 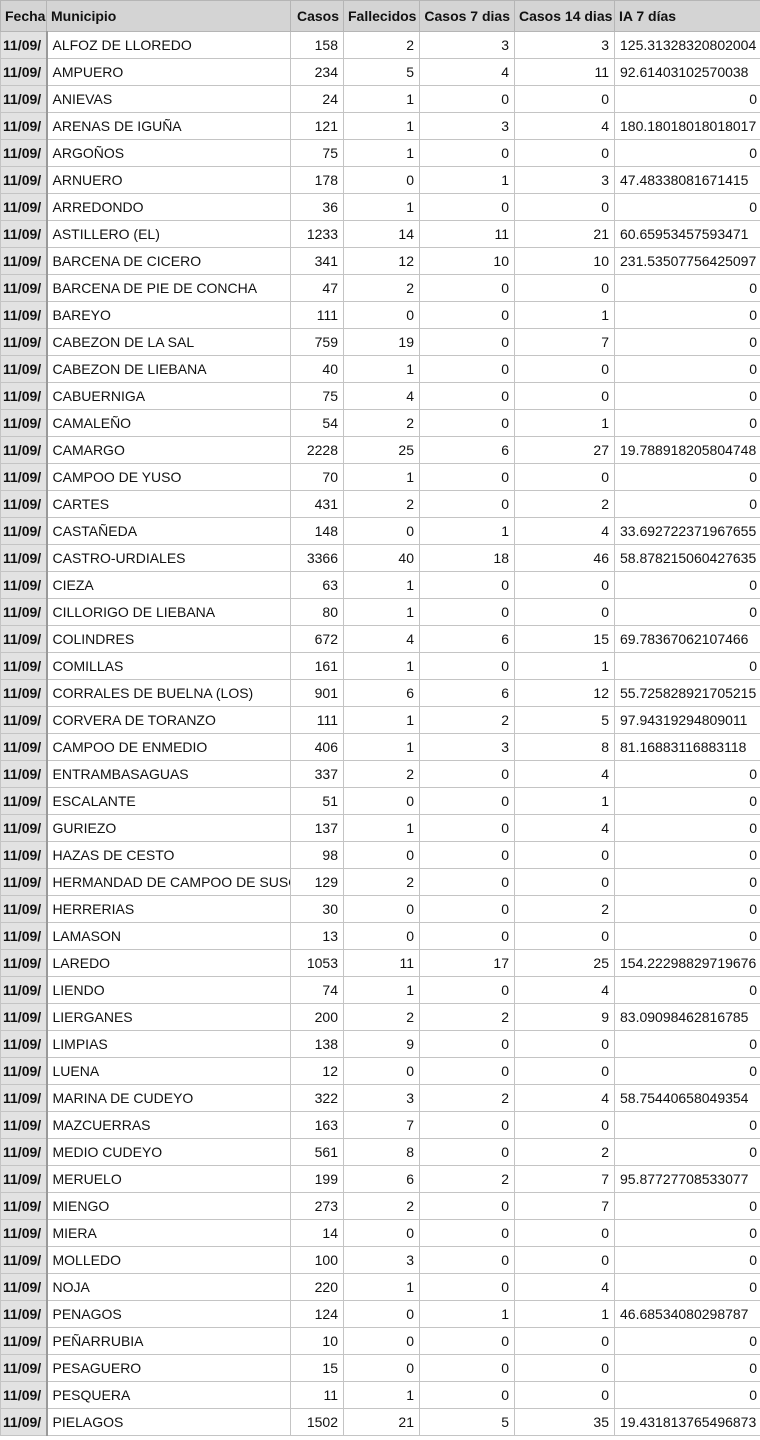 I want to click on cell-municipio: HERMANDAD DE CAMPOO DE SUSO, so click(x=168, y=882).